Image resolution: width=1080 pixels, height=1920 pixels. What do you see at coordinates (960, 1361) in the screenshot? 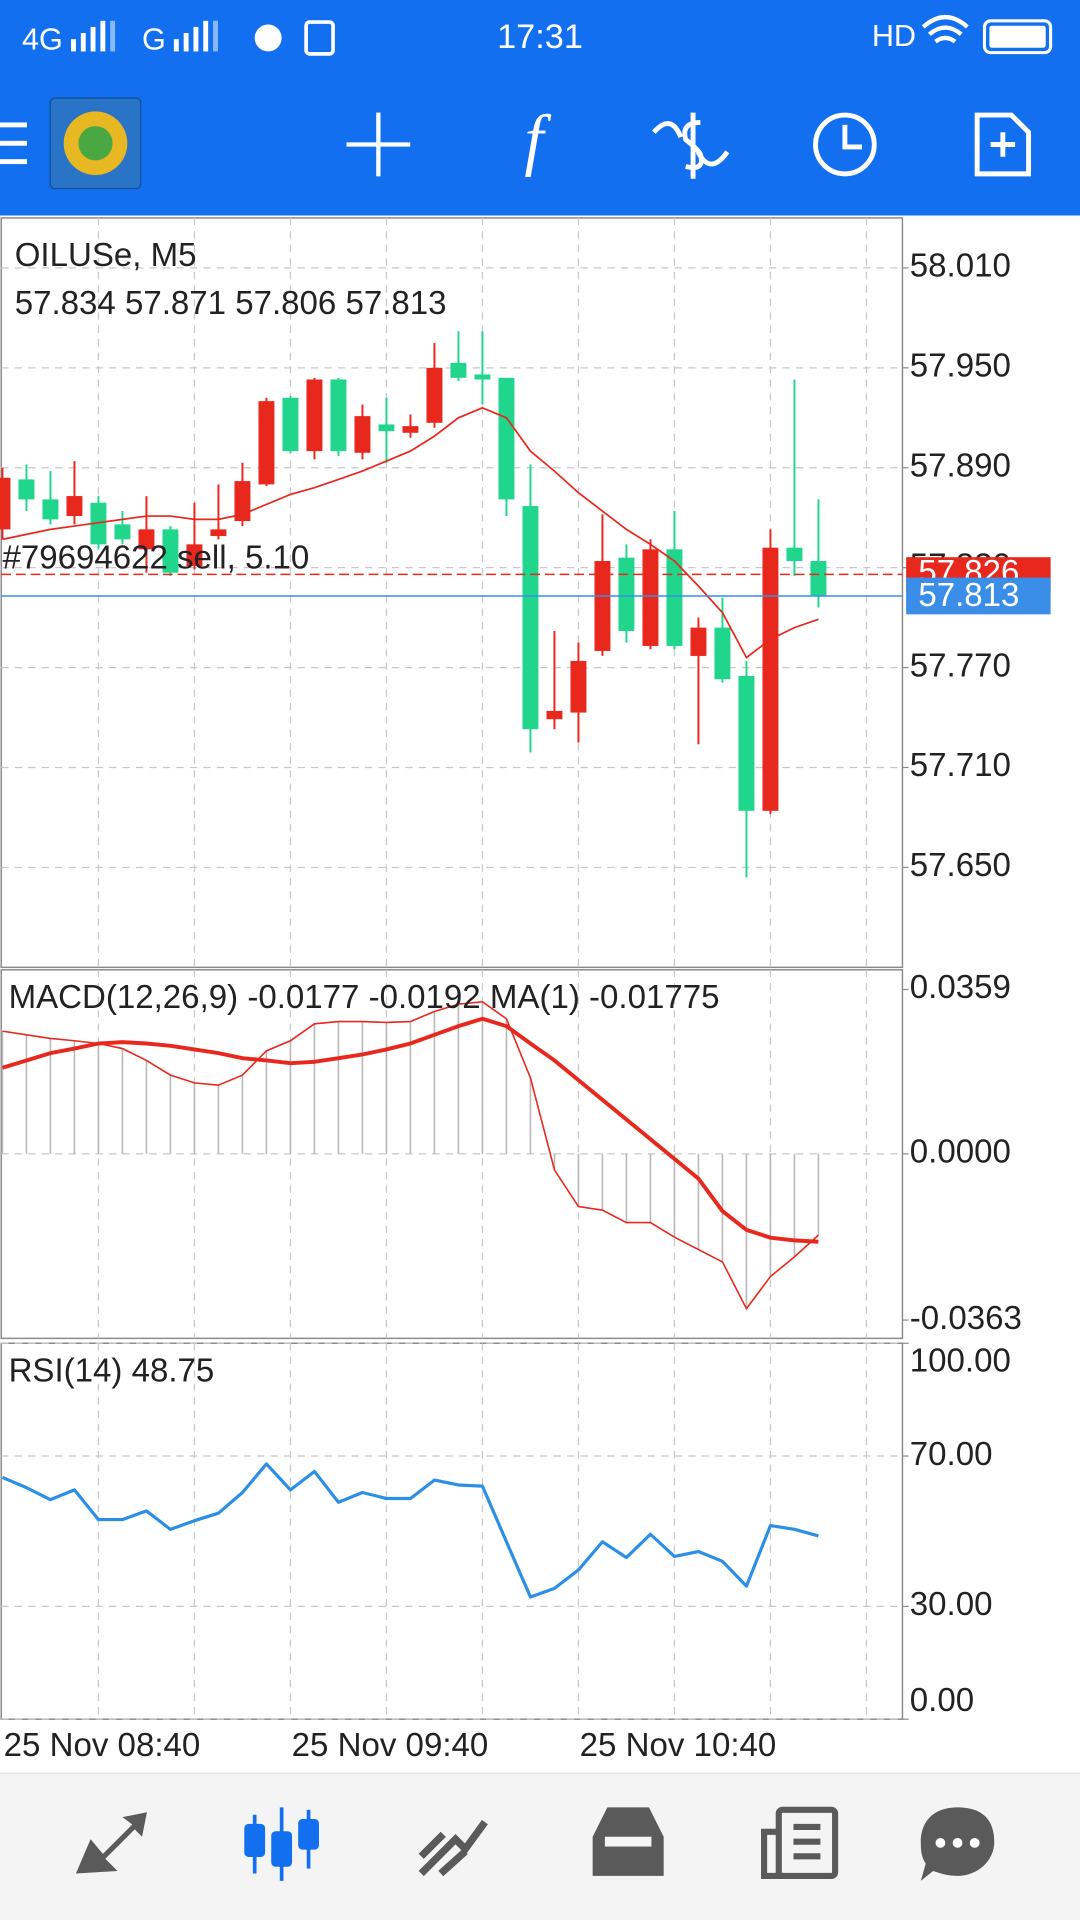
I see `y-tick-label: 100.00` at bounding box center [960, 1361].